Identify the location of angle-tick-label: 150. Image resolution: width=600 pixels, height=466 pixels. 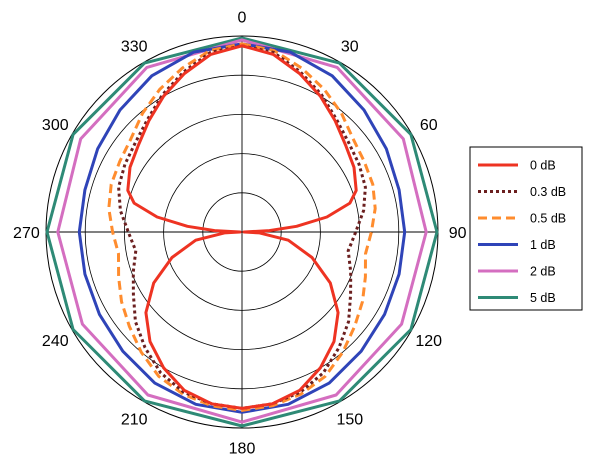
(349, 420).